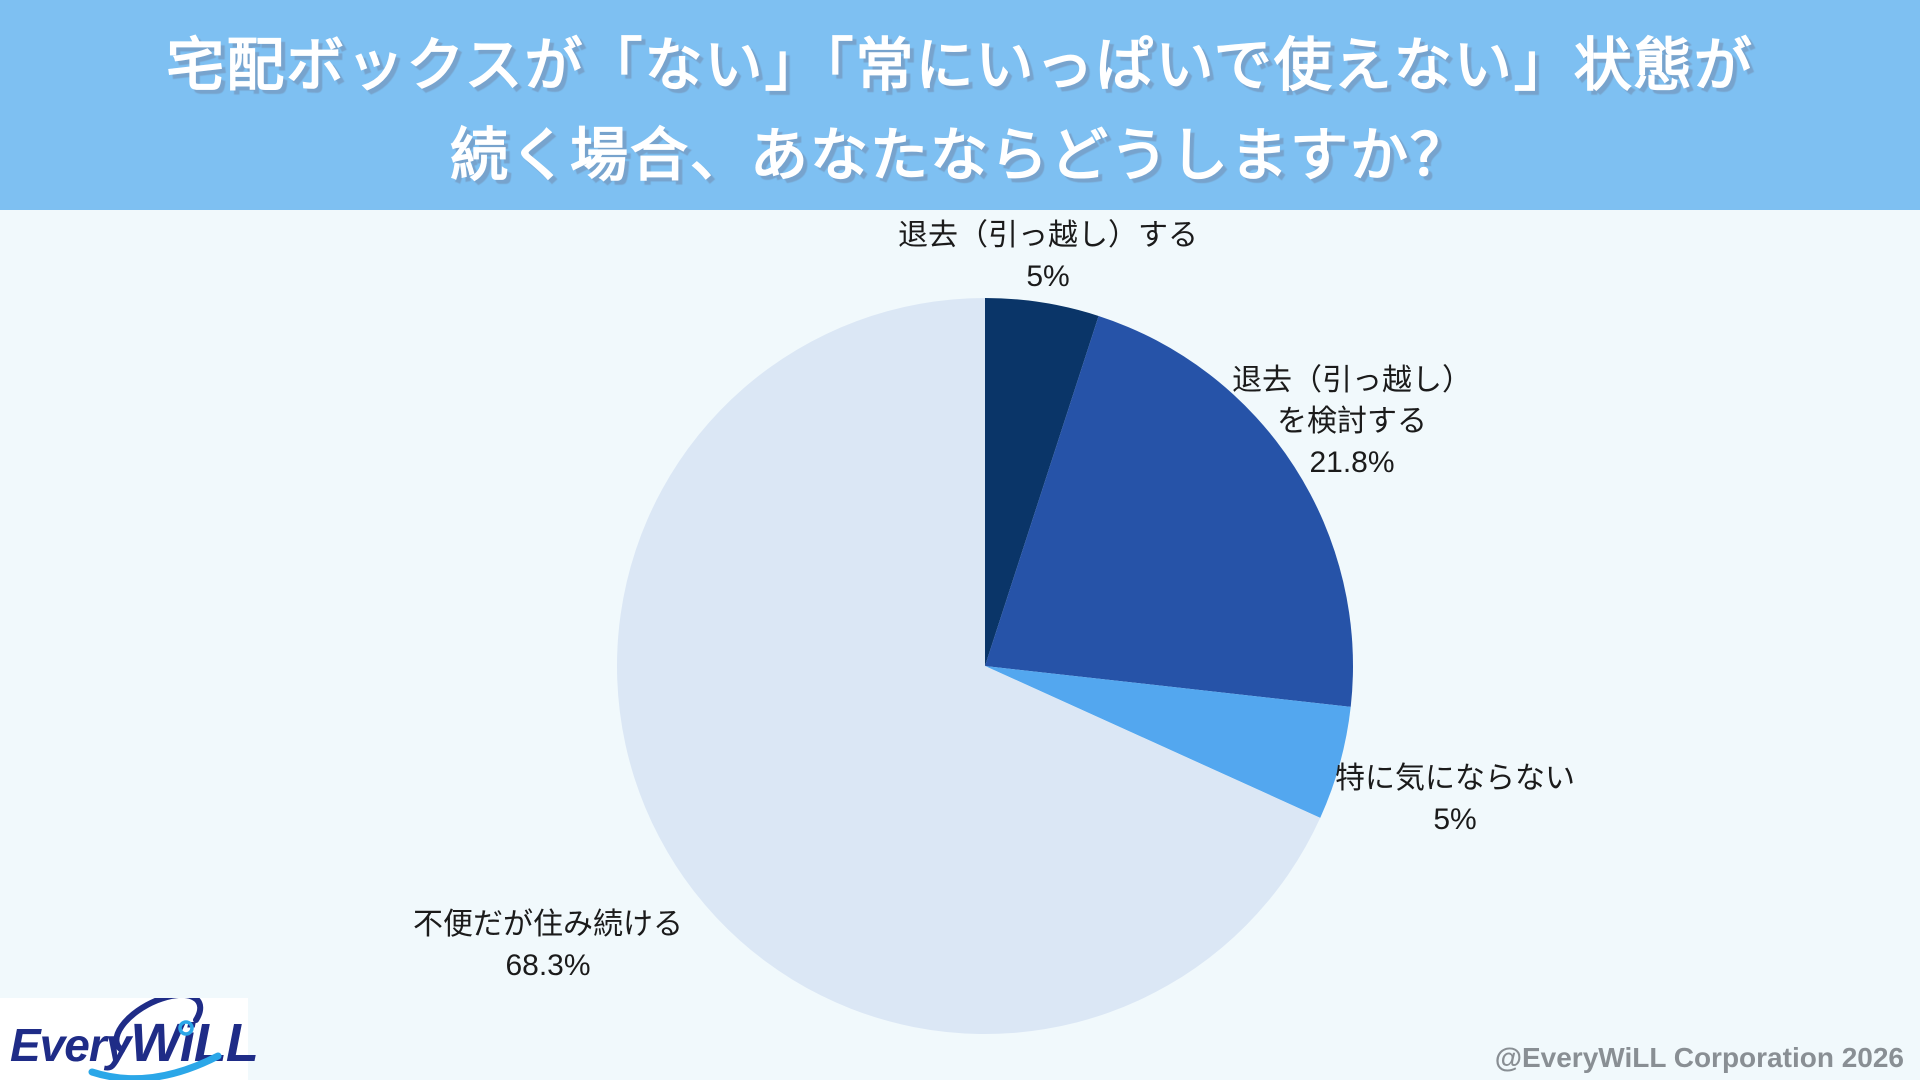 This screenshot has width=1920, height=1080. I want to click on everywill-logo: EveryWiLL, so click(129, 1039).